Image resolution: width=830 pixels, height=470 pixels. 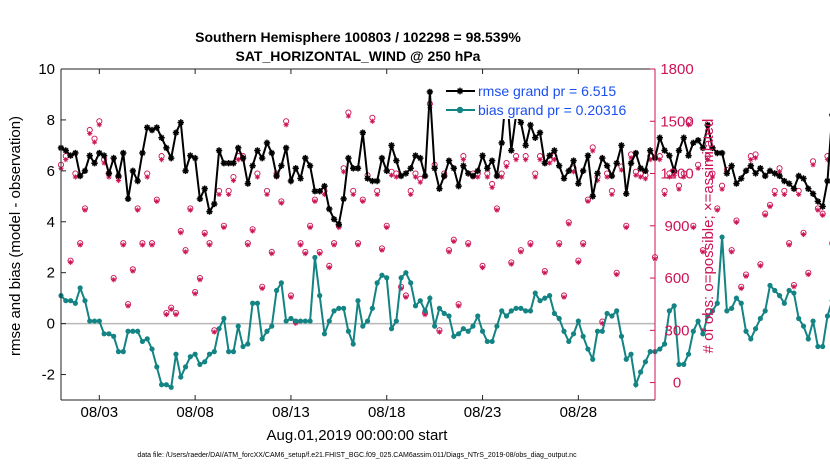 I want to click on legend-box, so click(x=544, y=97).